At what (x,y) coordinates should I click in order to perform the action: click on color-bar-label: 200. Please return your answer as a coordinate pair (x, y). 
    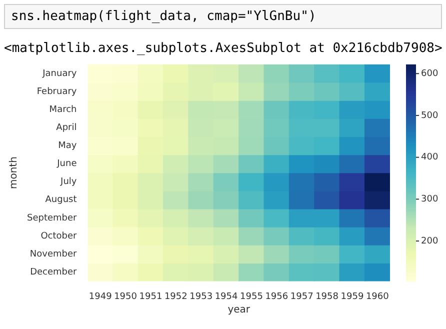
    Looking at the image, I should click on (429, 241).